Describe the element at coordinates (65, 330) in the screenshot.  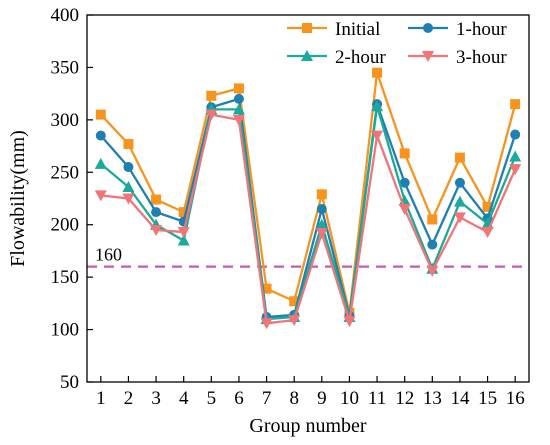
I see `y-tick-label-100: 100` at that location.